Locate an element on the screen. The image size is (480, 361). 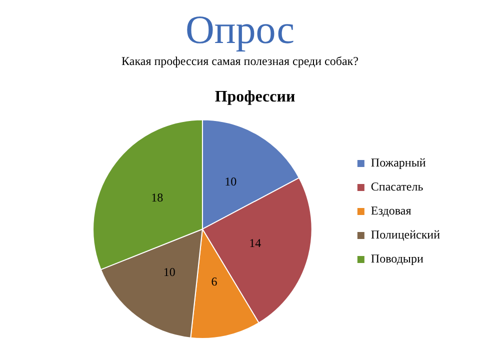
legend-label: Ездовая is located at coordinates (391, 211).